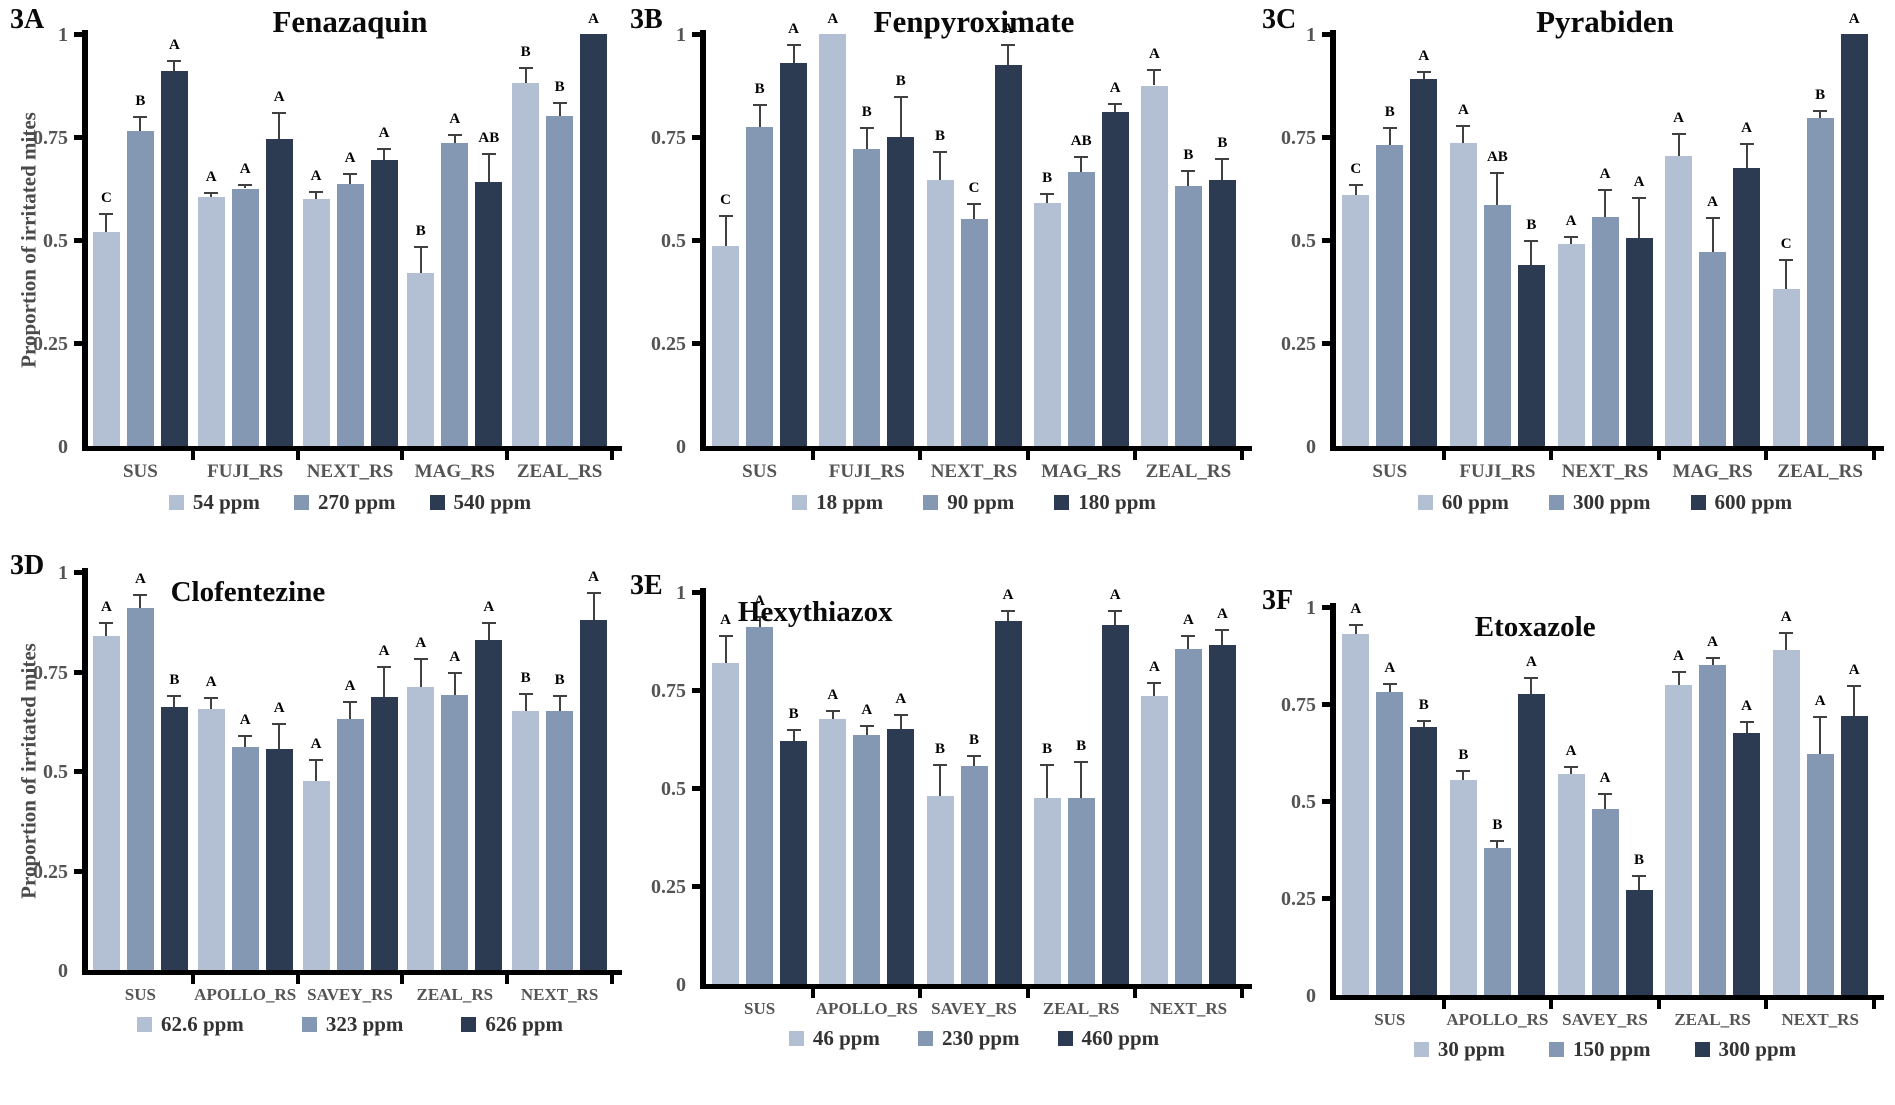 This screenshot has width=1895, height=1105. I want to click on x-category-label: APOLLO_RS, so click(1497, 1019).